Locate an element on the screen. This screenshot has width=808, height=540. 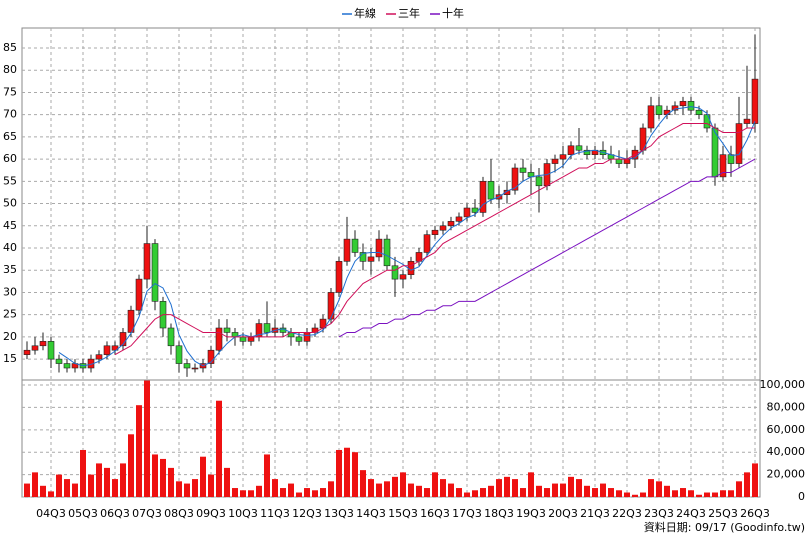
y-tick-label: 70 is located at coordinates (10, 114).